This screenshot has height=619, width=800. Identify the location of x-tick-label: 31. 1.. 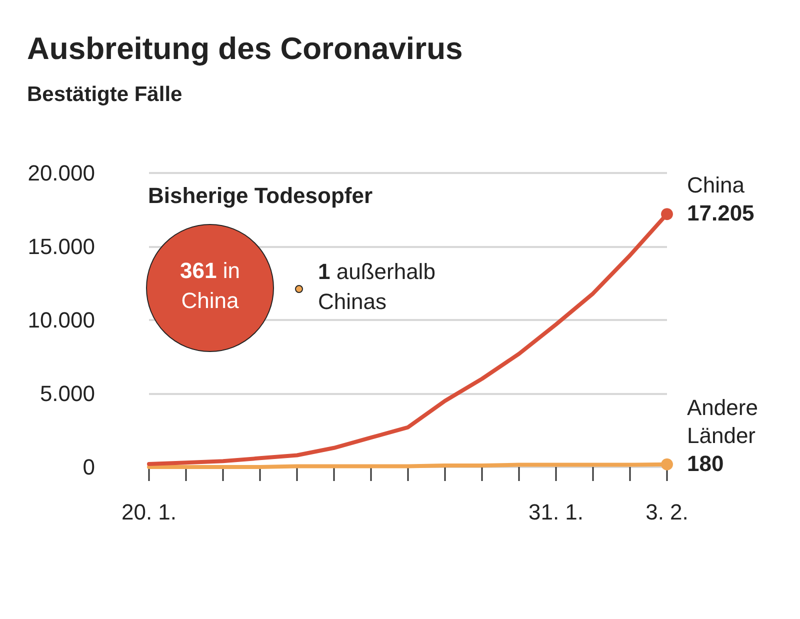
(556, 512).